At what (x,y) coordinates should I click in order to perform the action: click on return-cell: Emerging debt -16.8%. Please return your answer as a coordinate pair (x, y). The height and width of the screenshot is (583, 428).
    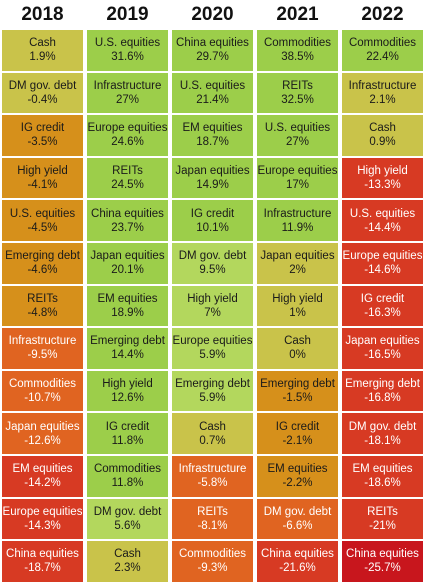
    Looking at the image, I should click on (382, 391).